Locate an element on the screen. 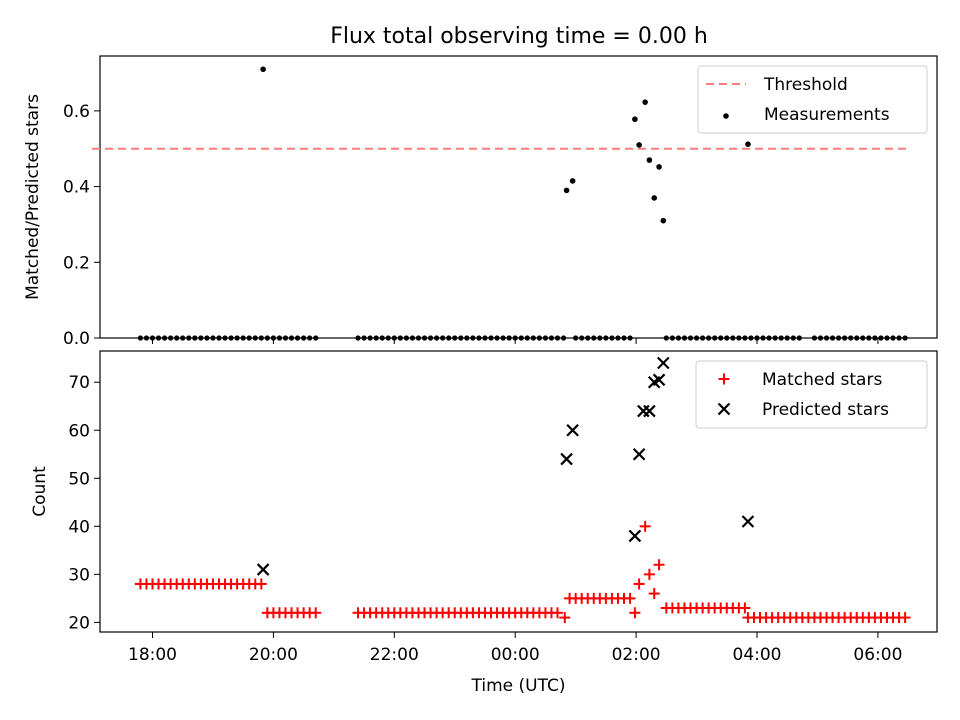 Image resolution: width=960 pixels, height=720 pixels. legend: Matched stars Predicted stars is located at coordinates (811, 394).